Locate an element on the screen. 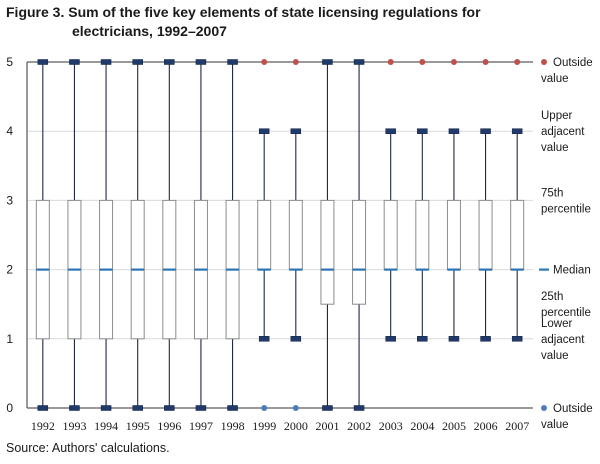  box-2006 is located at coordinates (485, 200).